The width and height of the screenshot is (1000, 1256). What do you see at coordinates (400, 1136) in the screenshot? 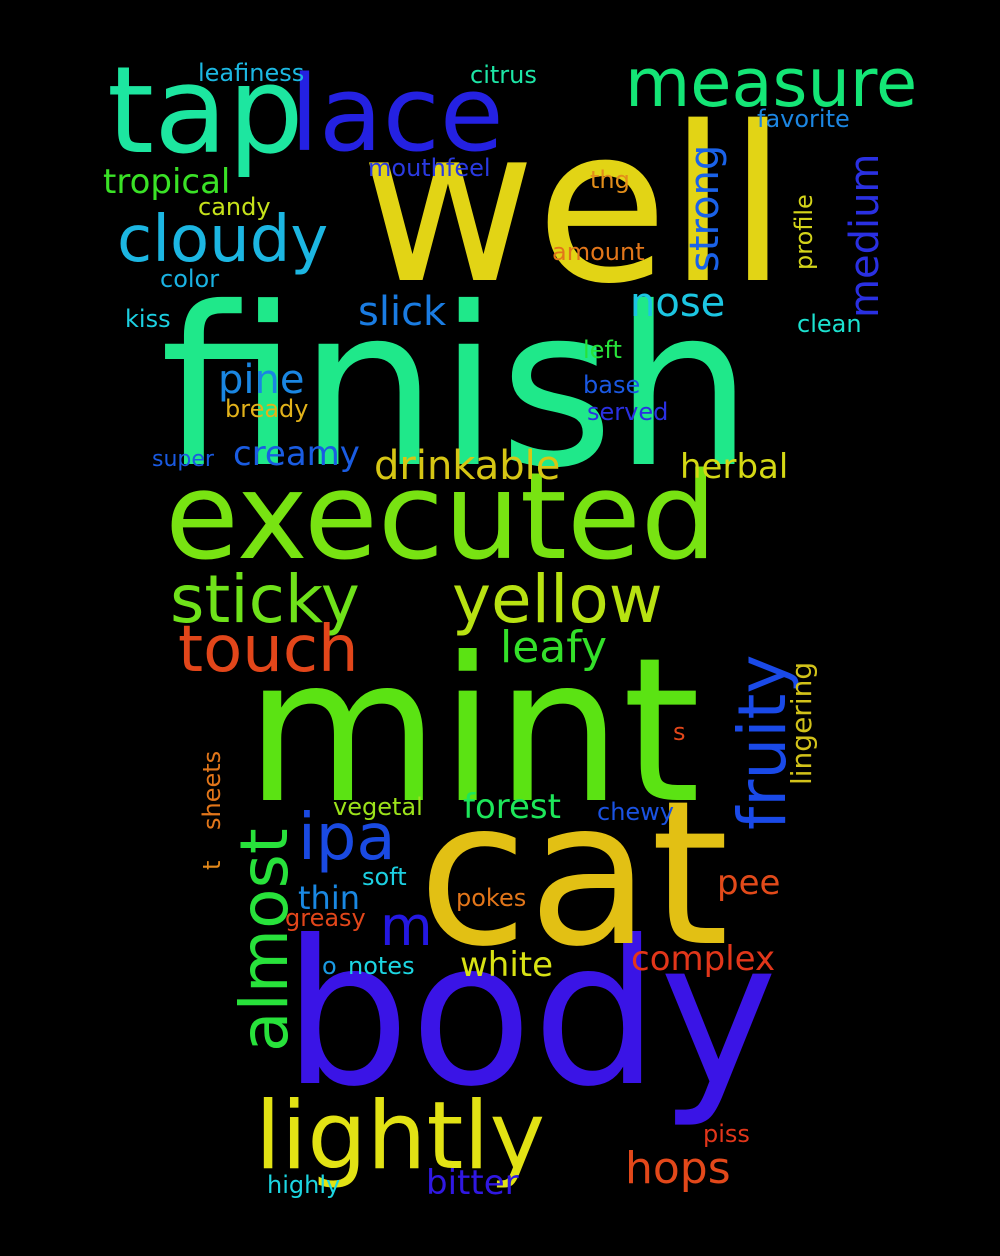
I see `word-lightly: lightly` at bounding box center [400, 1136].